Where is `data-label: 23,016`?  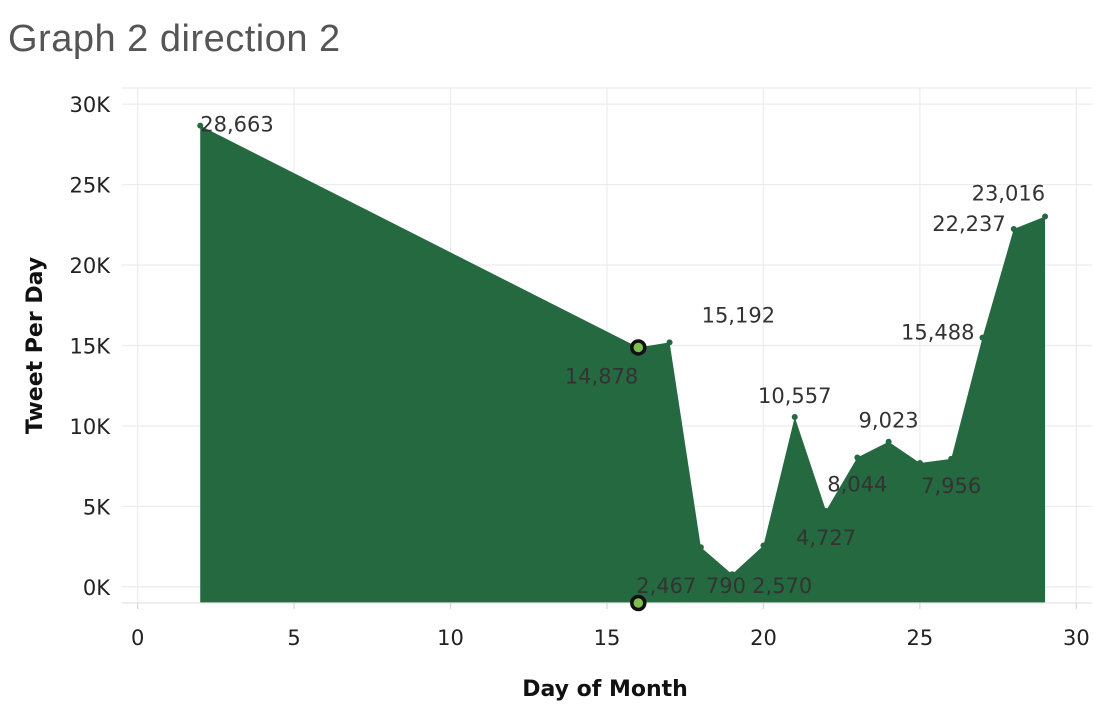
data-label: 23,016 is located at coordinates (1008, 193).